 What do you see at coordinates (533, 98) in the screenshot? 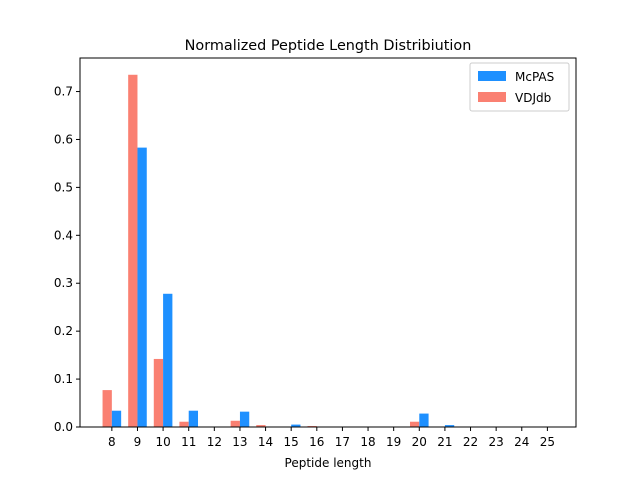
I see `legend-label-vdjdb: VDJdb` at bounding box center [533, 98].